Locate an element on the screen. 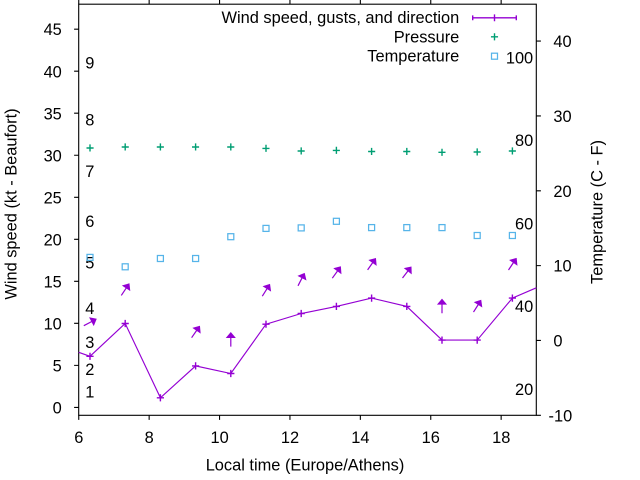  svg-text: 100 is located at coordinates (519, 58).